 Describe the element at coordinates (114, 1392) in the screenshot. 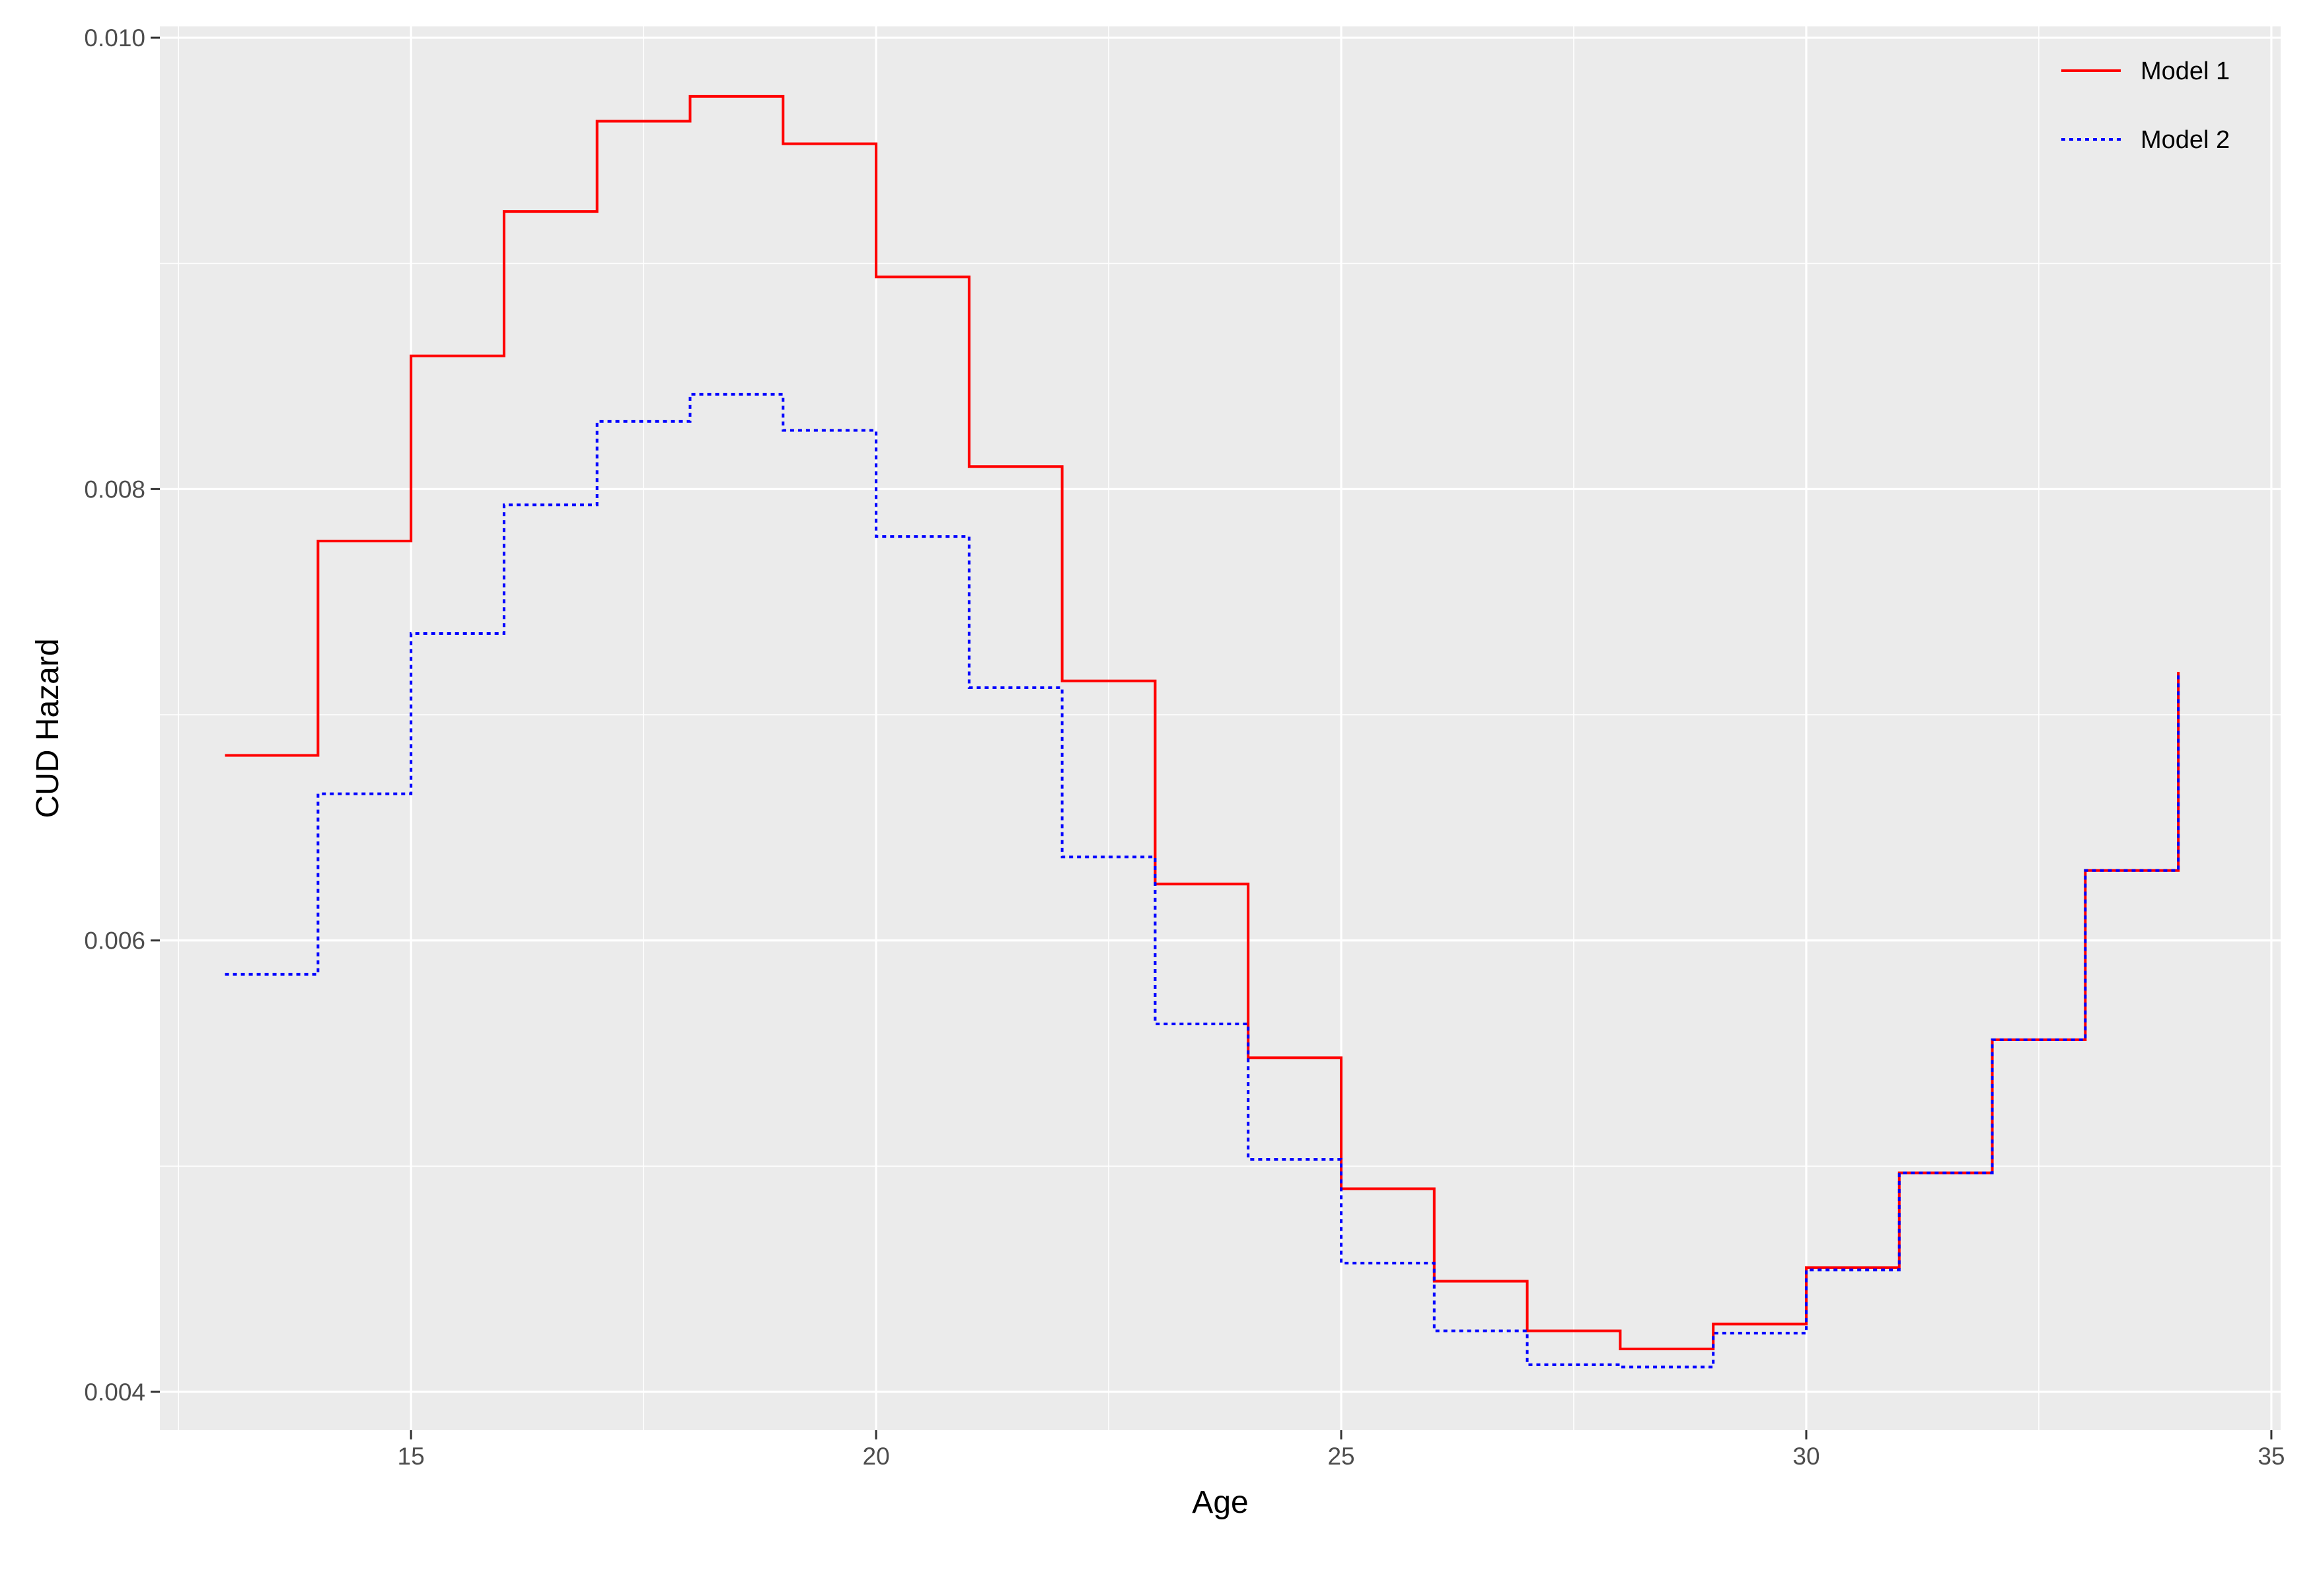

I see `y-tick-label: 0.004` at that location.